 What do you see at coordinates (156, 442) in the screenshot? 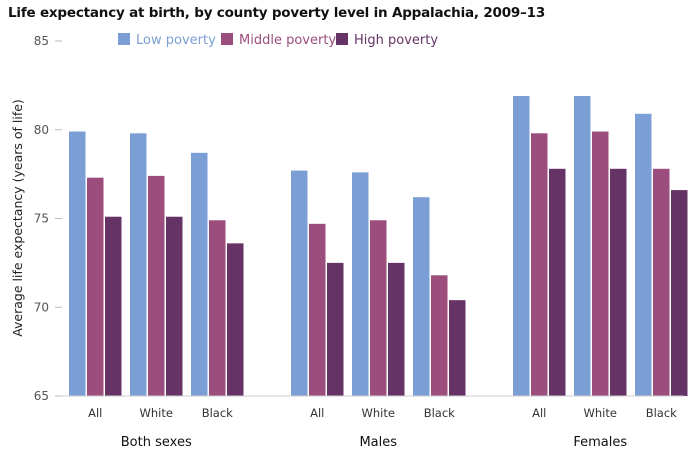
I see `group-label: Both sexes` at bounding box center [156, 442].